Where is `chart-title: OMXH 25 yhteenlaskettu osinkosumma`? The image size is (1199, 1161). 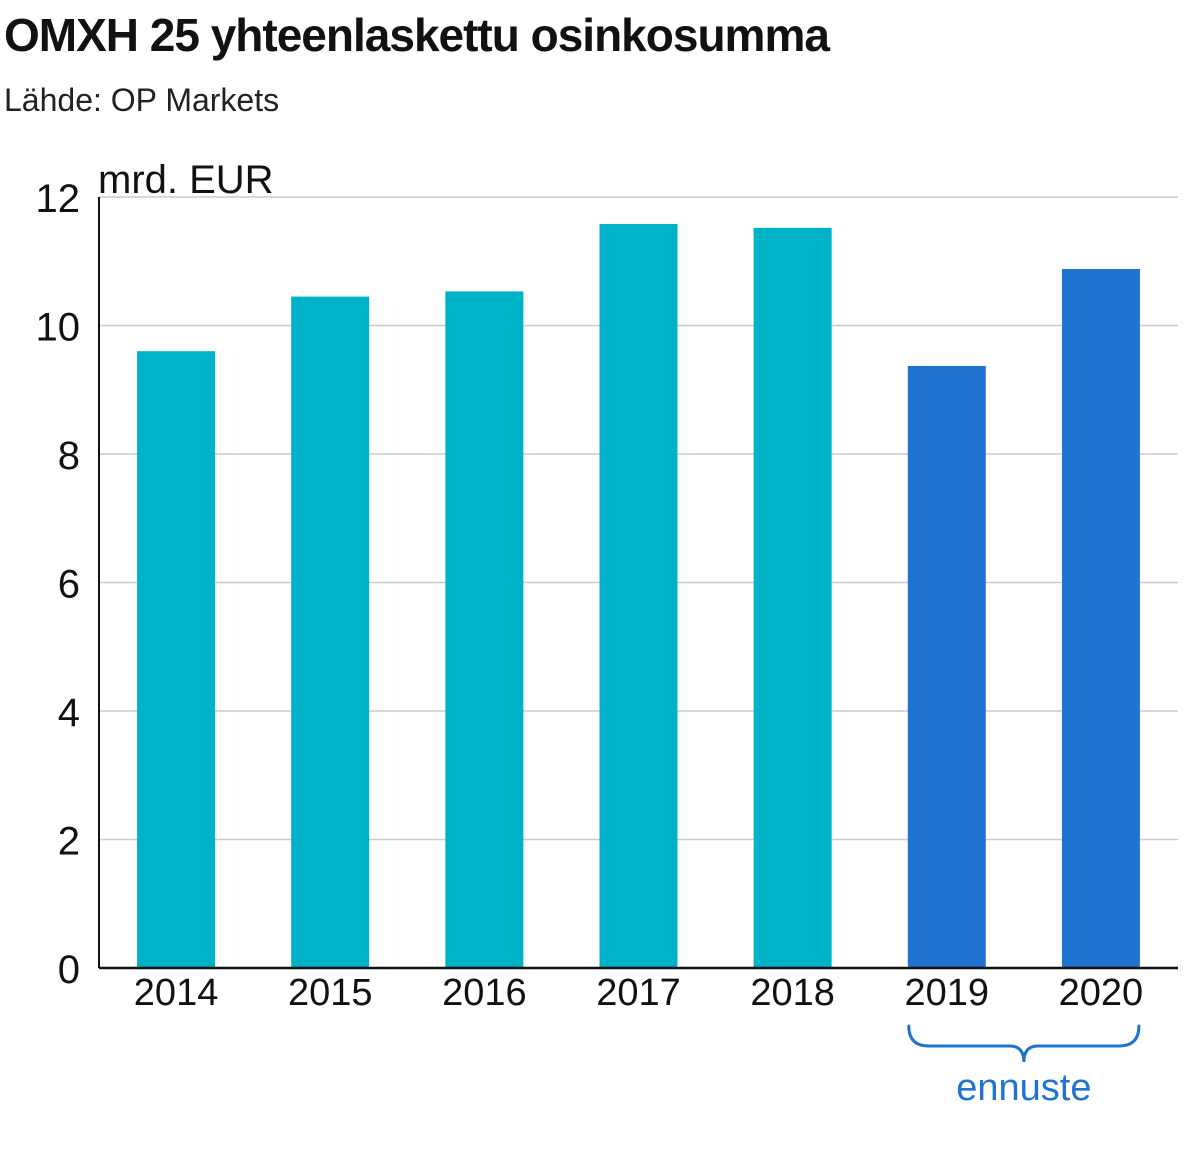 chart-title: OMXH 25 yhteenlaskettu osinkosumma is located at coordinates (417, 35).